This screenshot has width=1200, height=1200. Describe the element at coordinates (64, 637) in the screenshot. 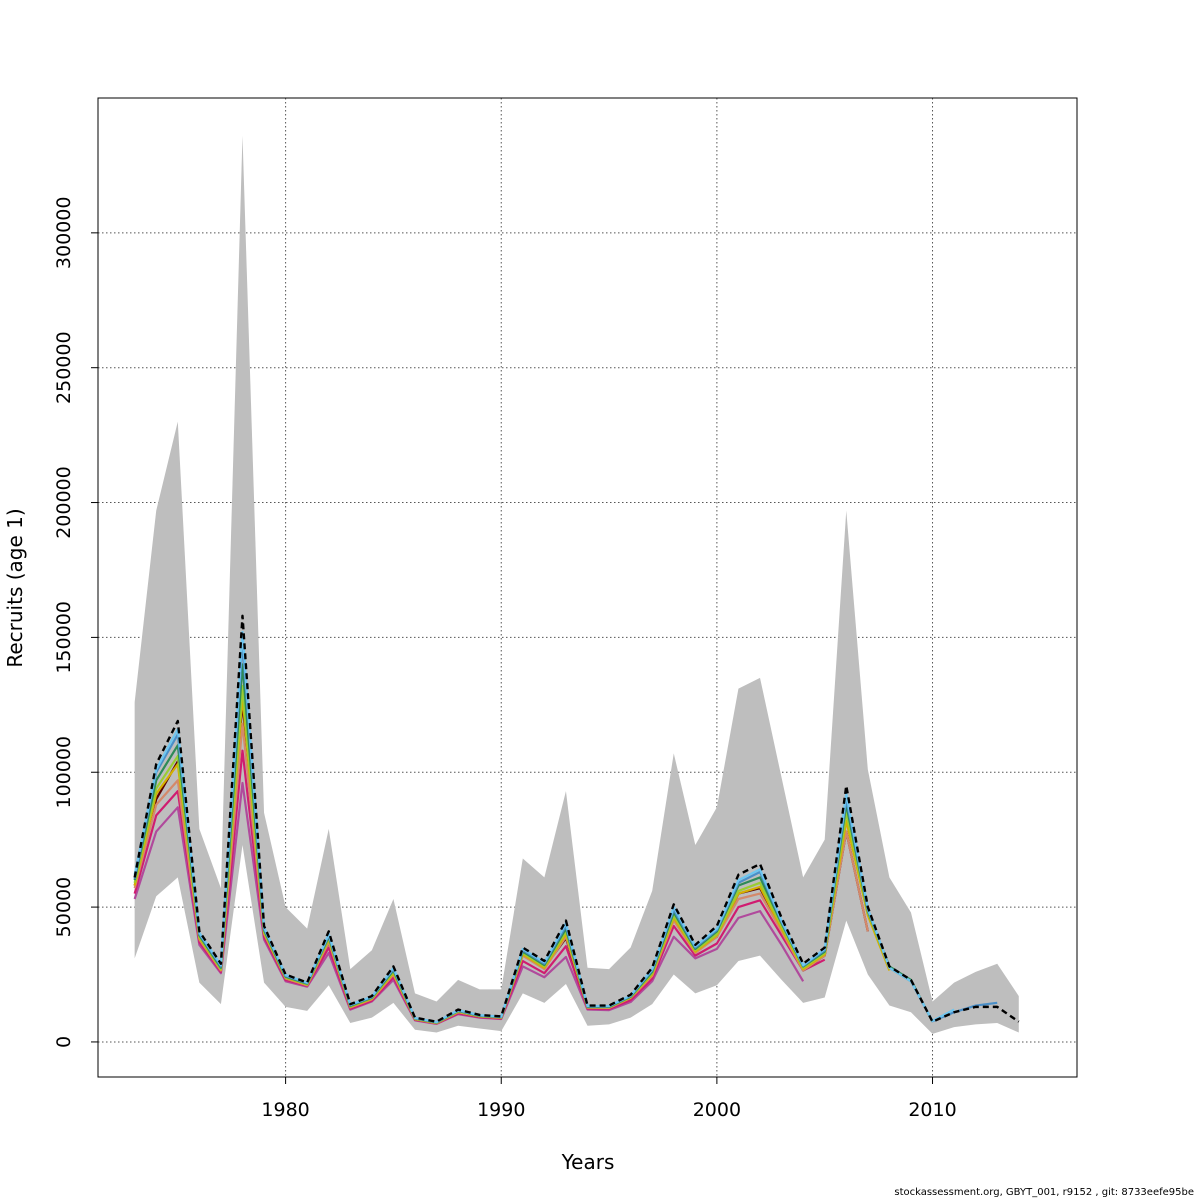

I see `y-tick-label: 150000` at that location.